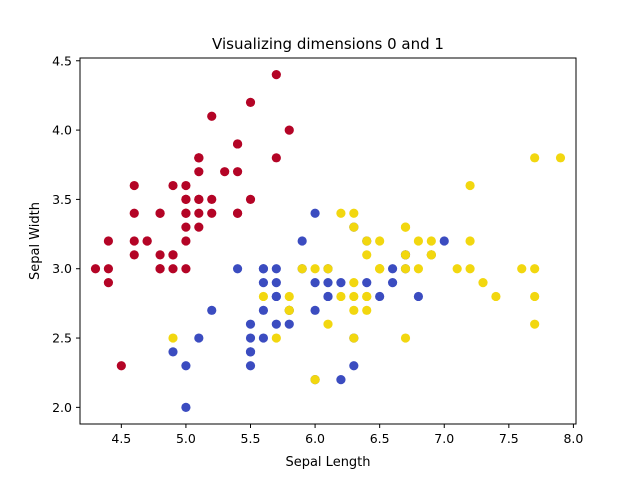 The width and height of the screenshot is (640, 478). I want to click on y-tick-label: 3.0, so click(62, 268).